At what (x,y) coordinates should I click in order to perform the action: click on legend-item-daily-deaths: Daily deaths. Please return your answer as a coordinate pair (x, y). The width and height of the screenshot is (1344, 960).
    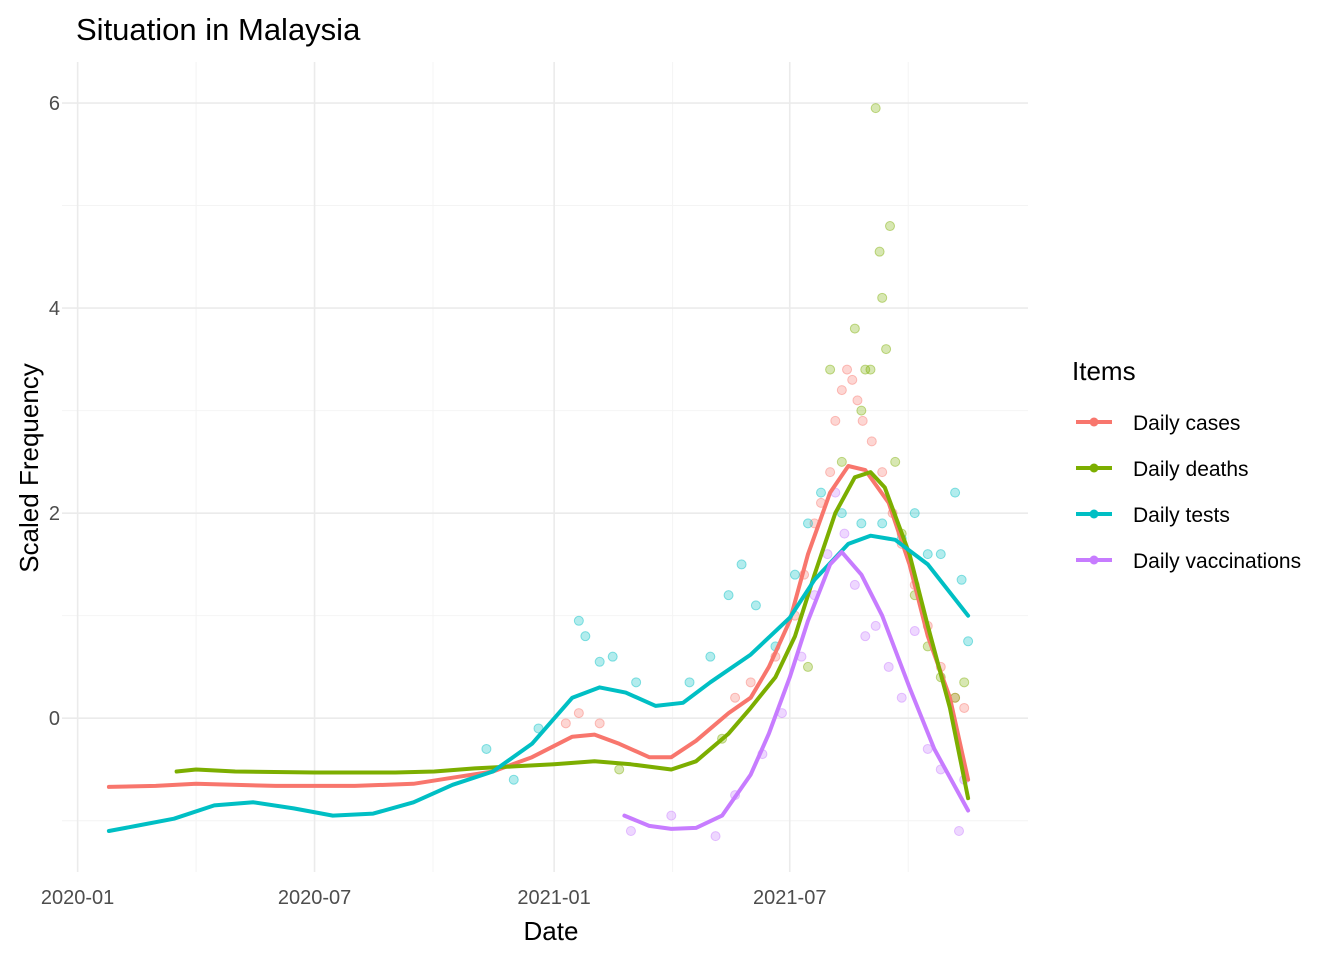
    Looking at the image, I should click on (1162, 469).